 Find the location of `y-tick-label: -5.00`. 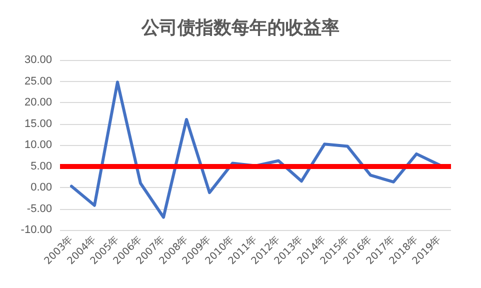

y-tick-label: -5.00 is located at coordinates (39, 208).